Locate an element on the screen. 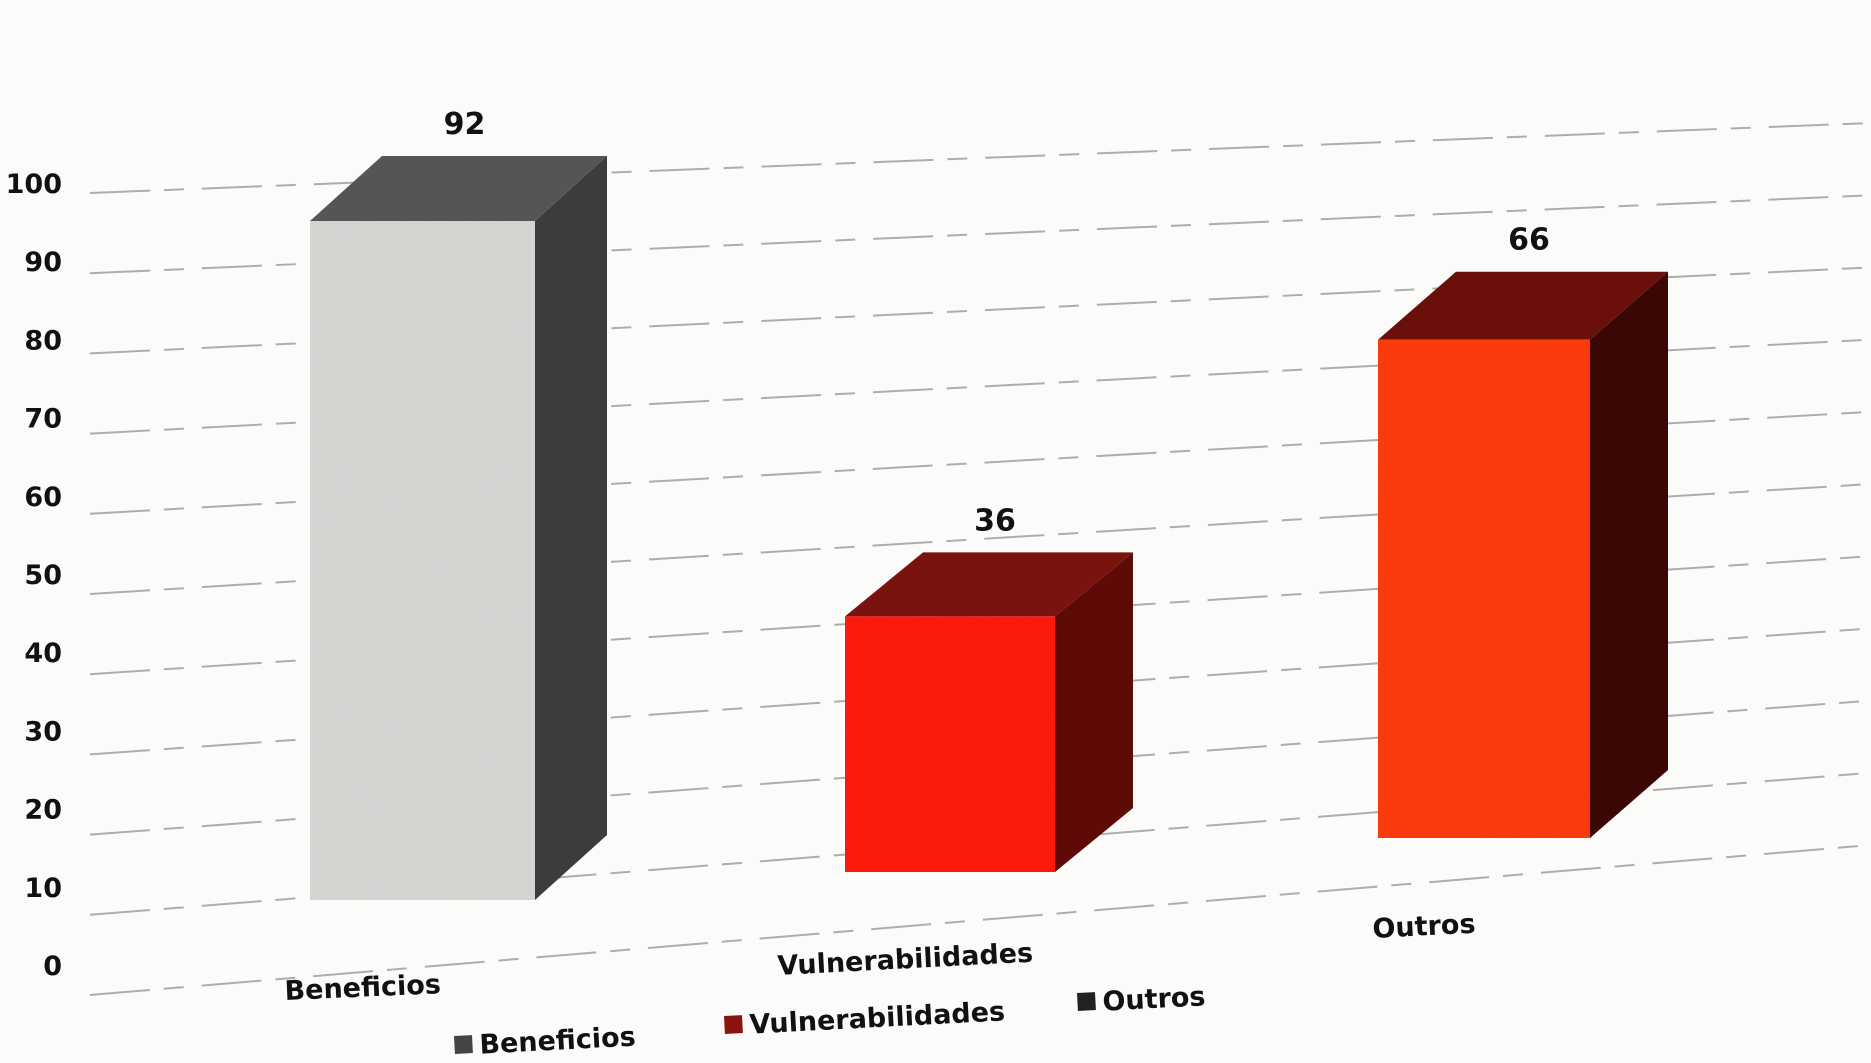  x-tick-label-vulnerabilidades: Vulnerabilidades is located at coordinates (905, 960).